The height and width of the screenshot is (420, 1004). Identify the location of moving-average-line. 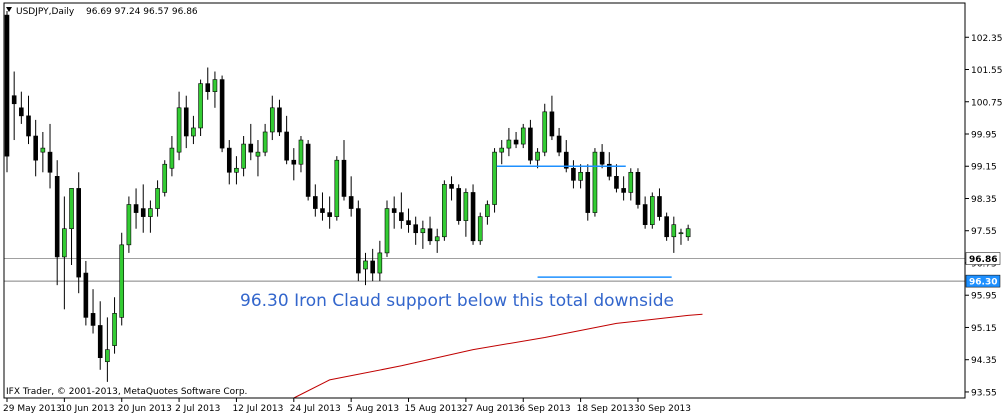
(498, 356).